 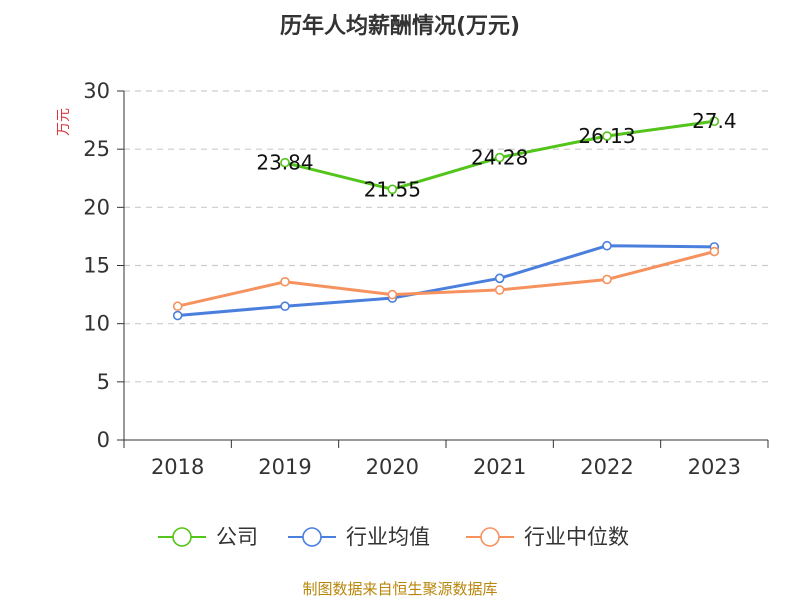 What do you see at coordinates (392, 467) in the screenshot?
I see `x-tick-label: 2020` at bounding box center [392, 467].